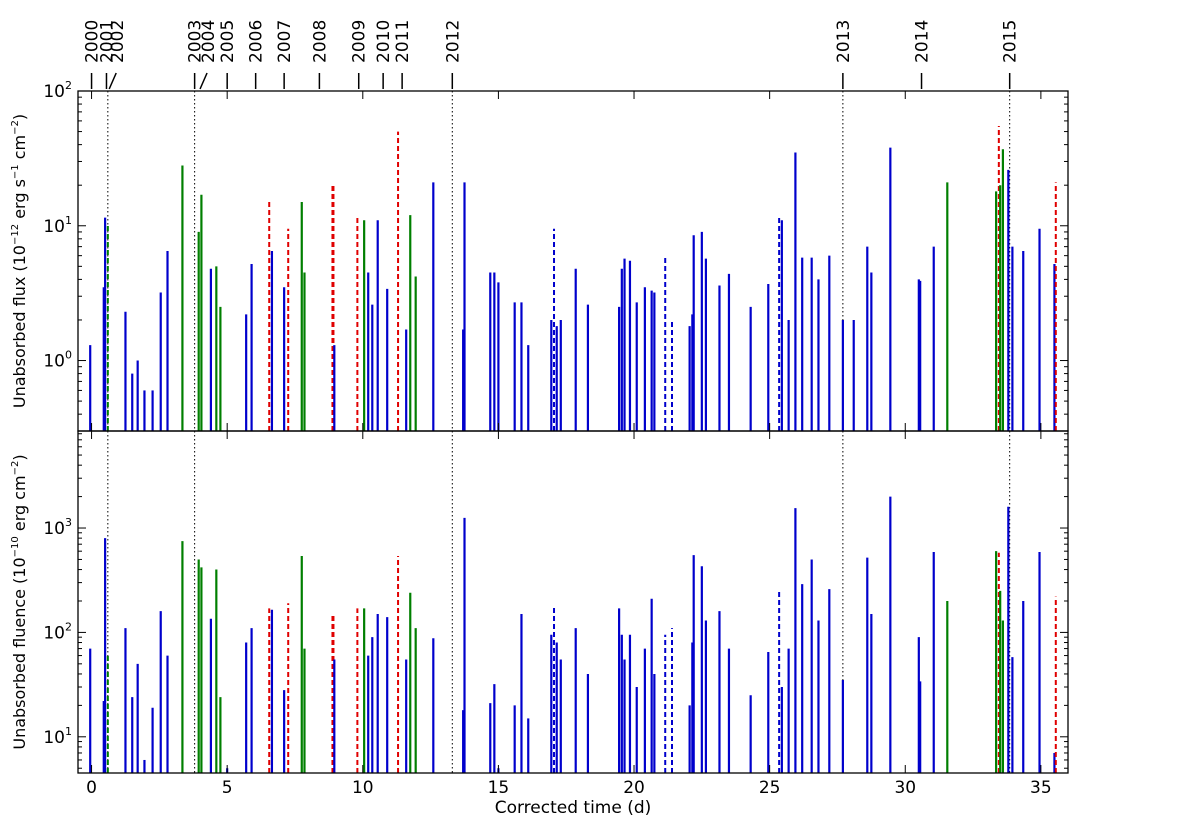 This screenshot has height=826, width=1200. I want to click on year-marker-label: 2009, so click(360, 41).